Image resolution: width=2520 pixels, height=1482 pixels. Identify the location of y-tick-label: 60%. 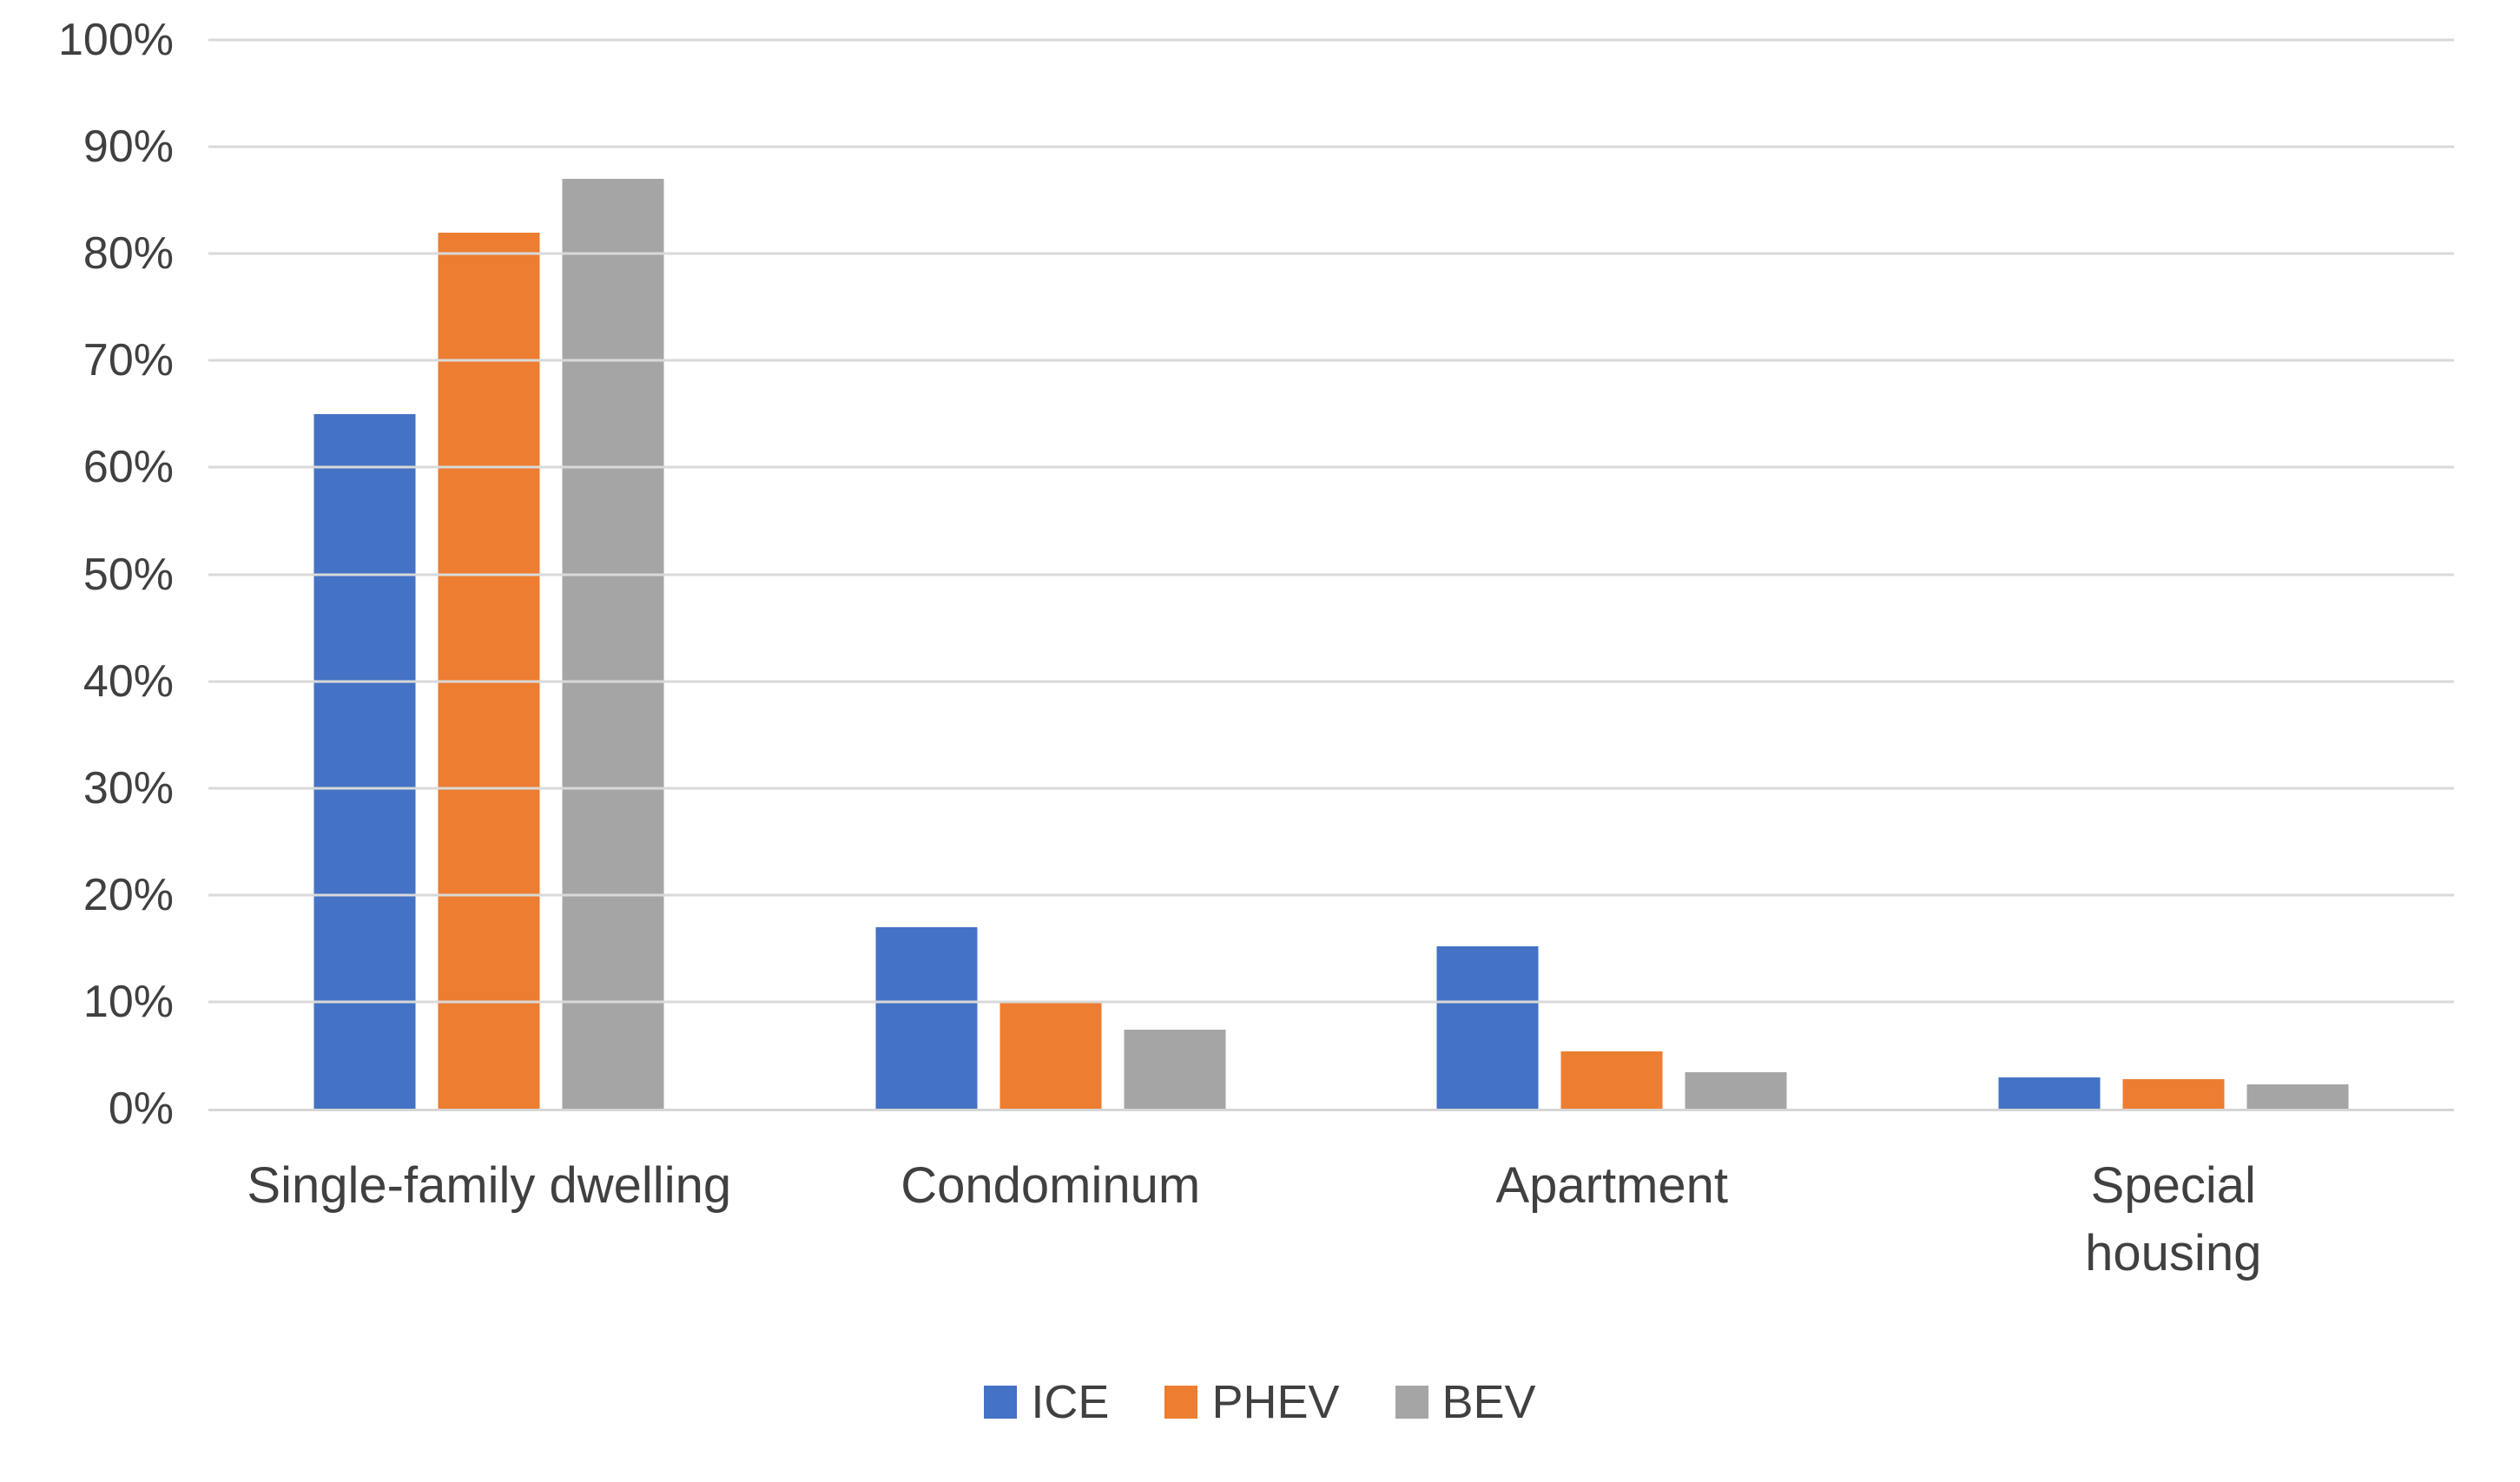
(128, 467).